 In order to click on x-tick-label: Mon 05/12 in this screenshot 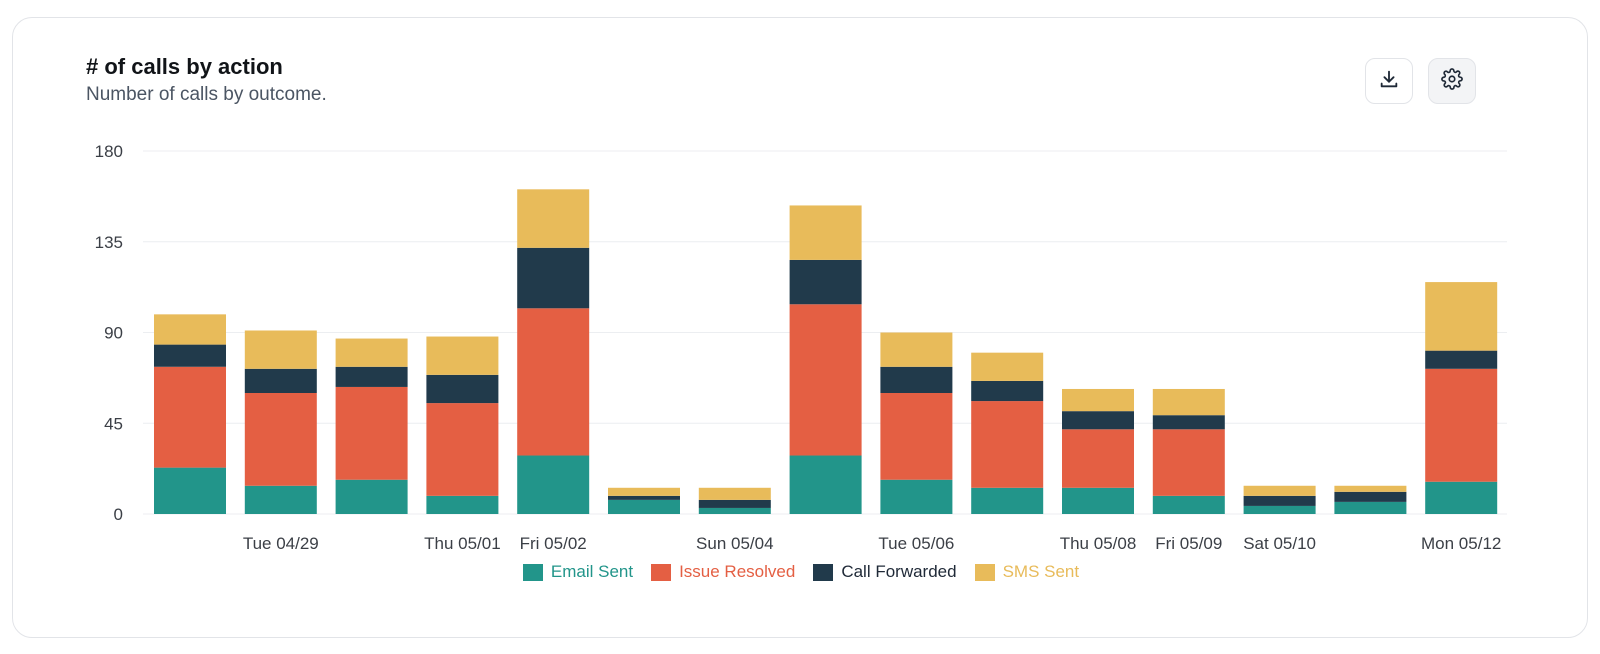, I will do `click(1461, 543)`.